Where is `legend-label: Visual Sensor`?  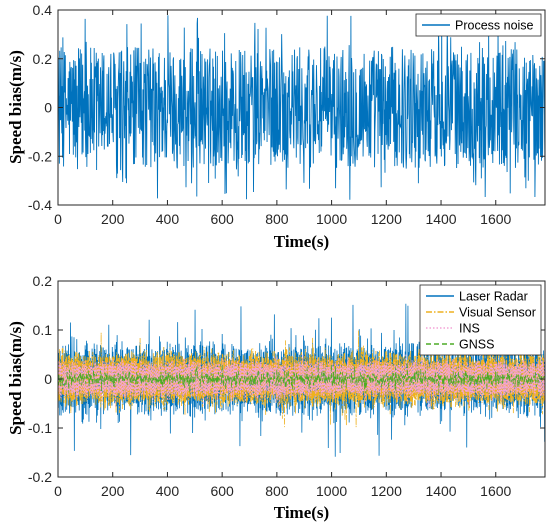
legend-label: Visual Sensor is located at coordinates (497, 313).